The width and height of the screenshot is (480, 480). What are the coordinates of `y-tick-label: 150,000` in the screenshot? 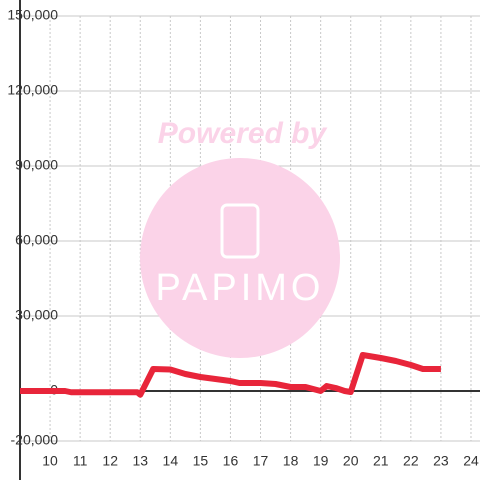 It's located at (32, 15).